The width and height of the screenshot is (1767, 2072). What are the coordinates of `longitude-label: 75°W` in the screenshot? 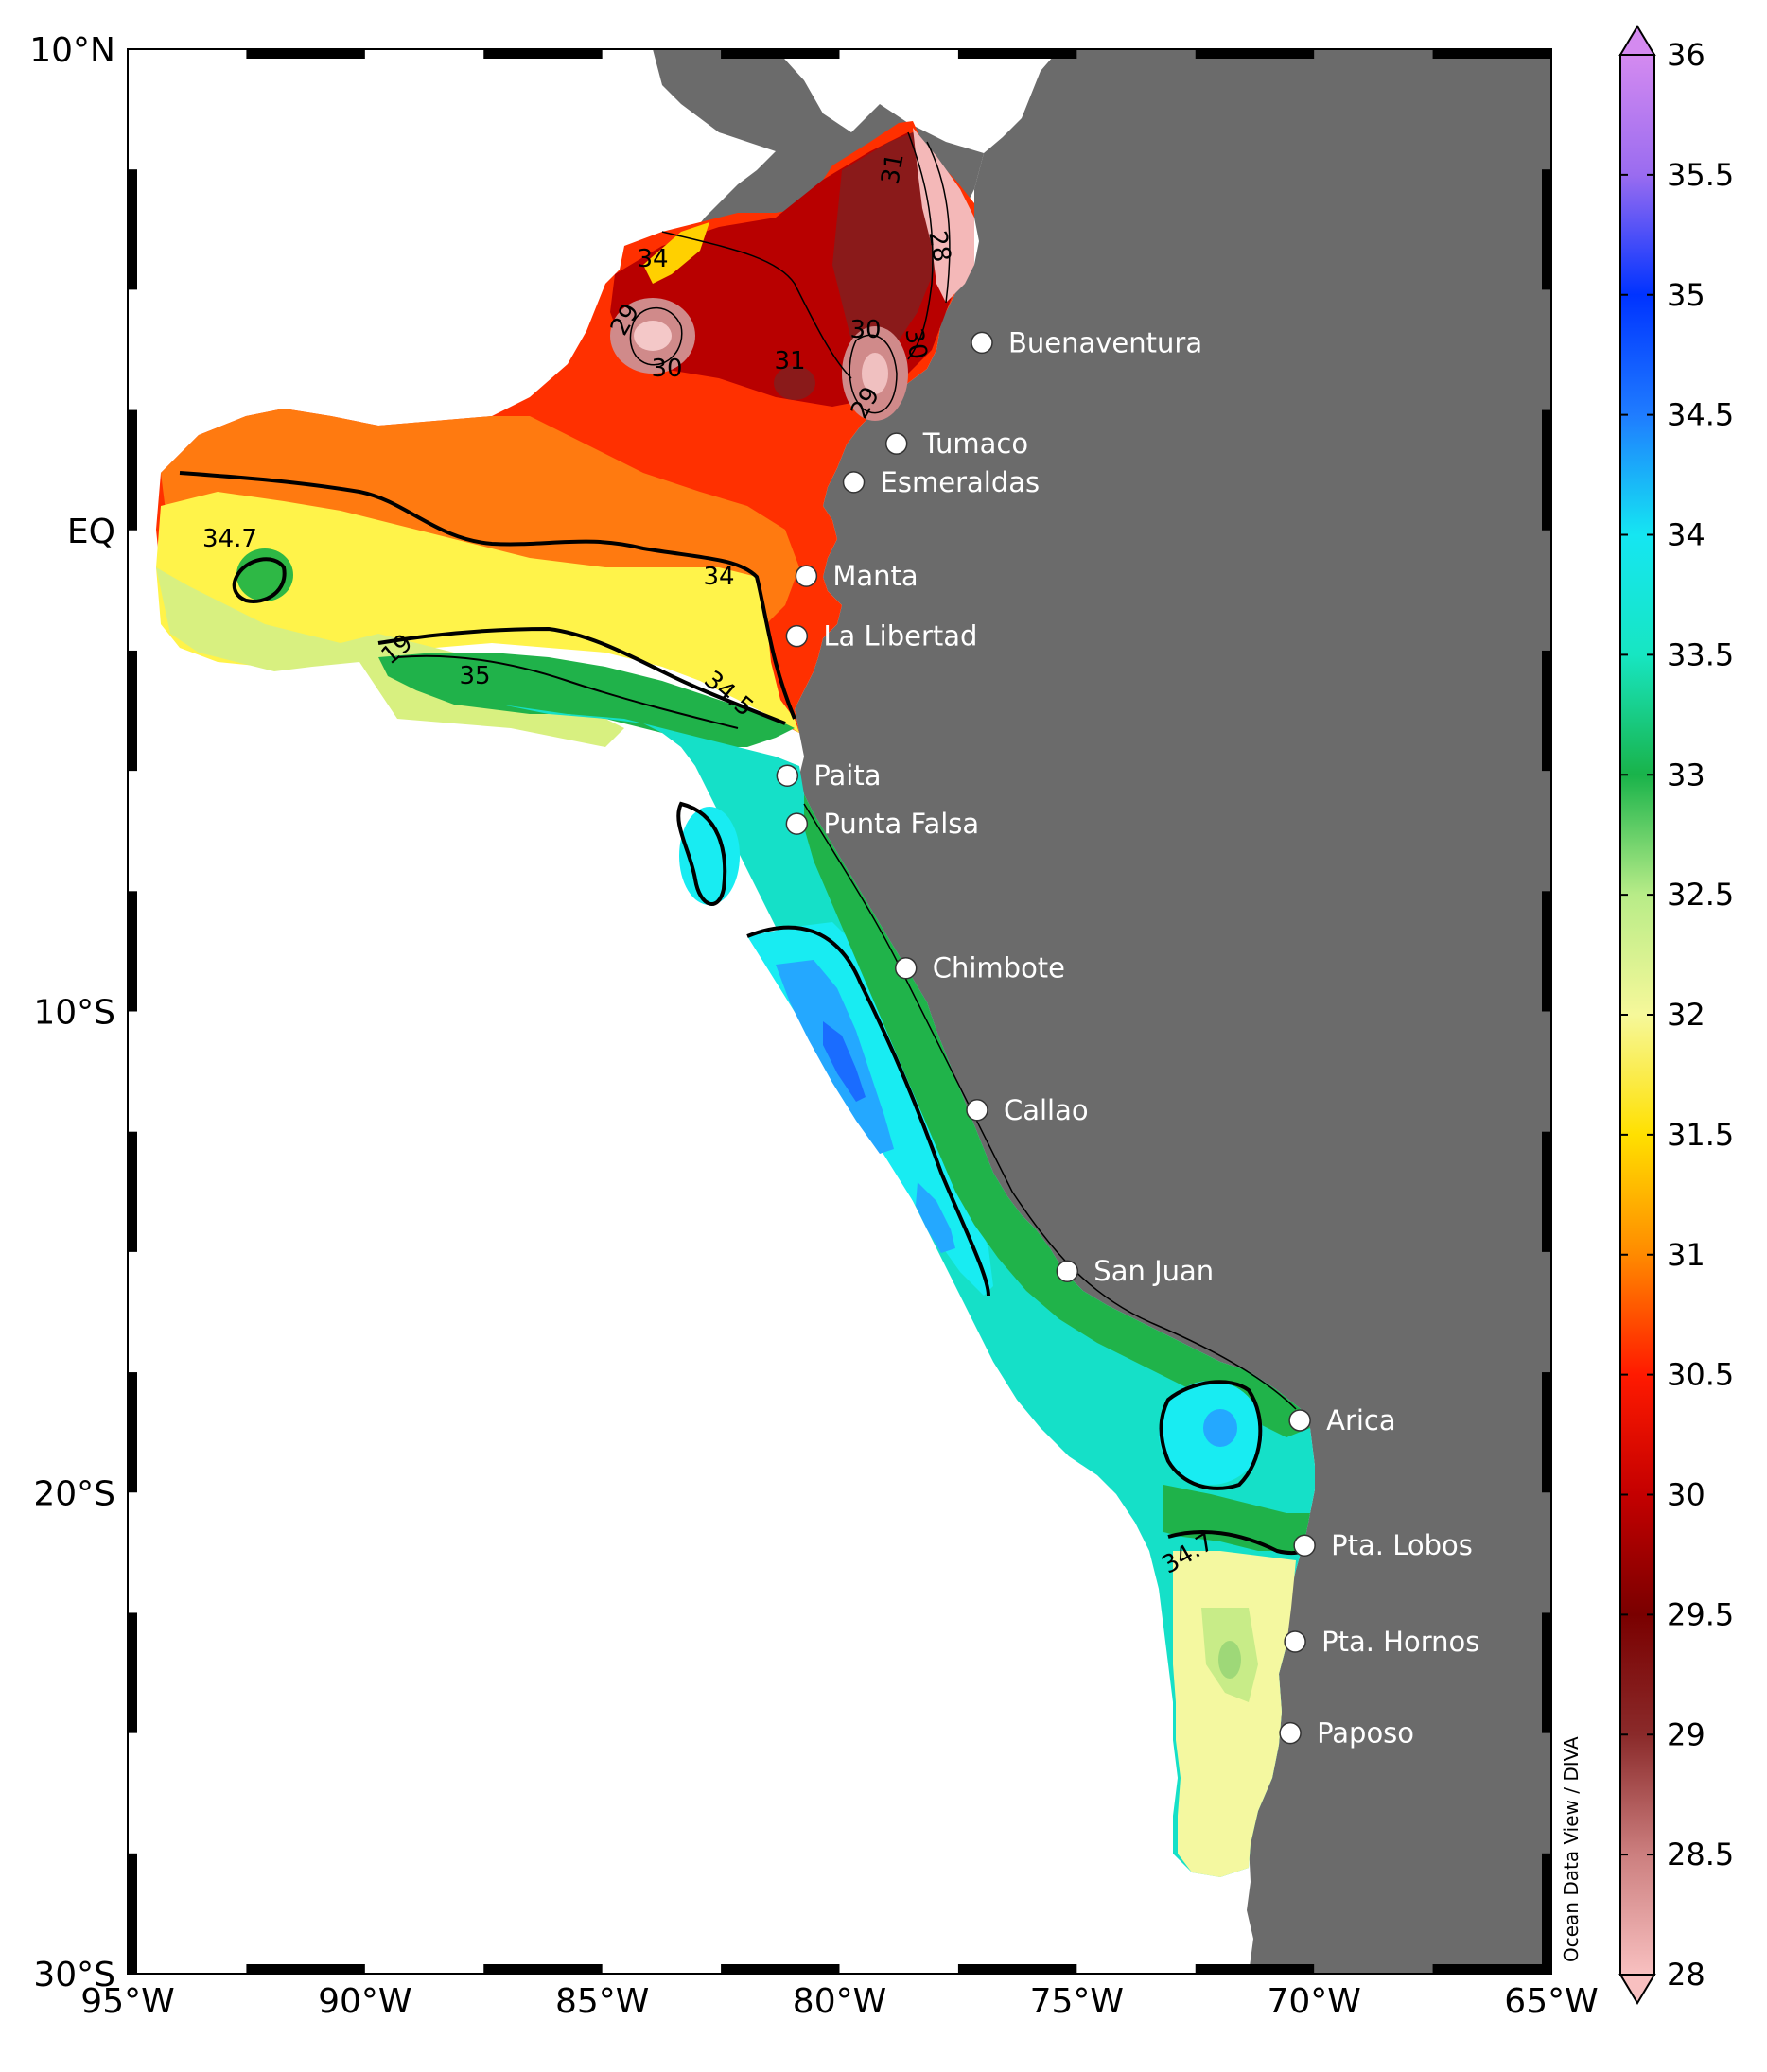 It's located at (1077, 2002).